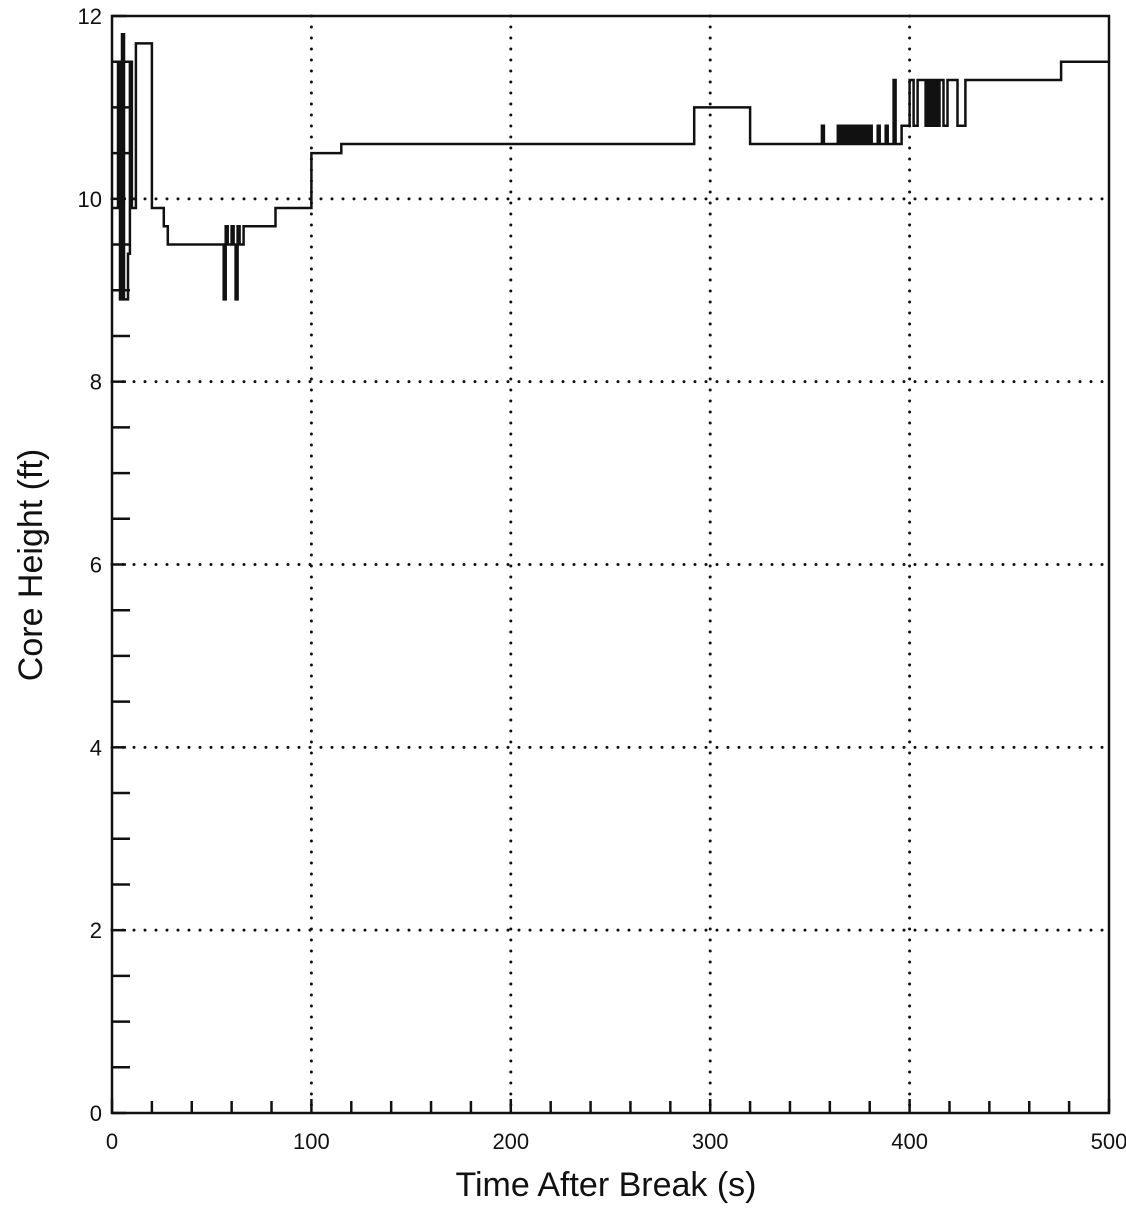 This screenshot has height=1209, width=1126. I want to click on x-tick-label: 200, so click(510, 1141).